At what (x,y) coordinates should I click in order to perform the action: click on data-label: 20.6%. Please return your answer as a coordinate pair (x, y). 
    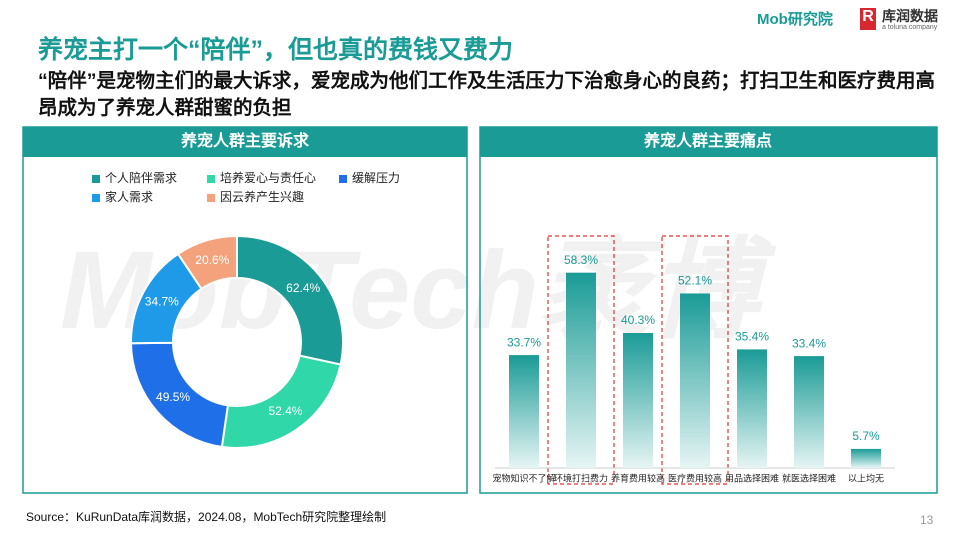
    Looking at the image, I should click on (212, 260).